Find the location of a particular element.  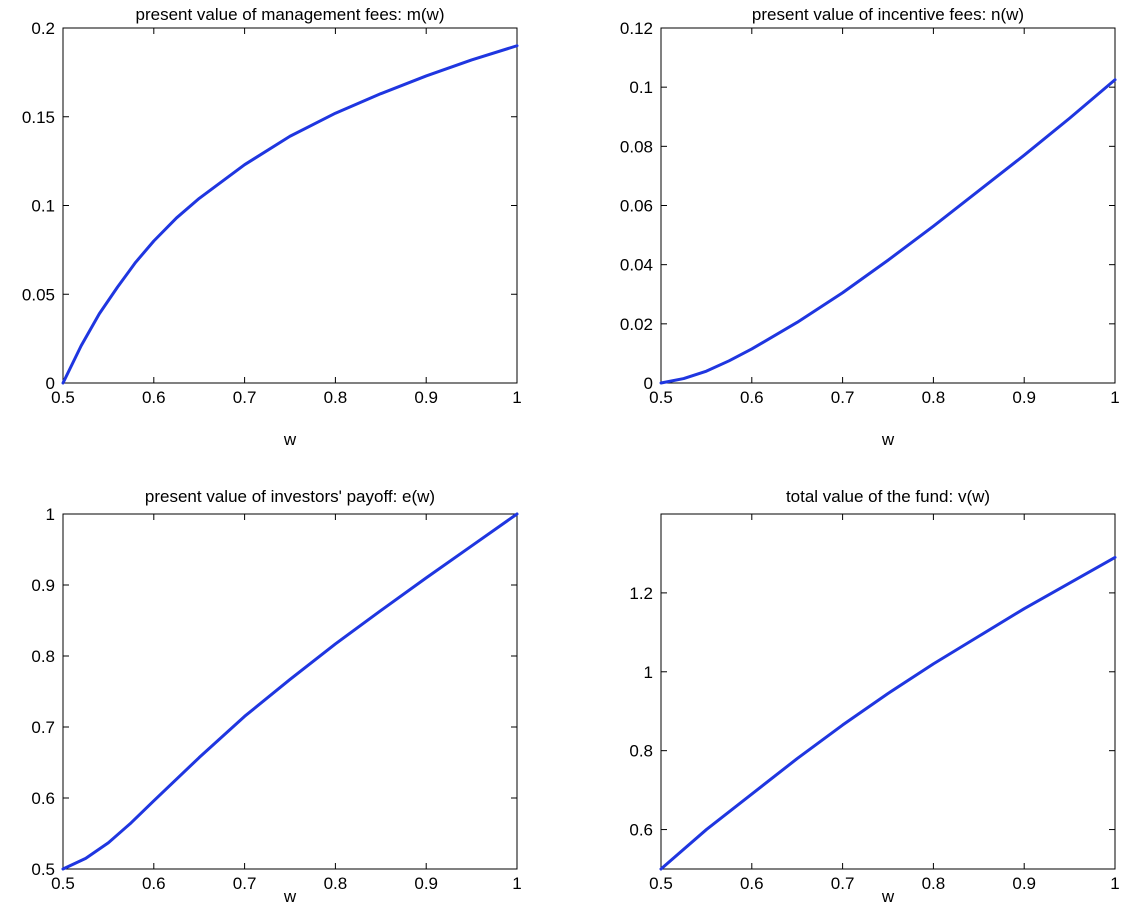

y-tick-label: 0.12 is located at coordinates (636, 28).